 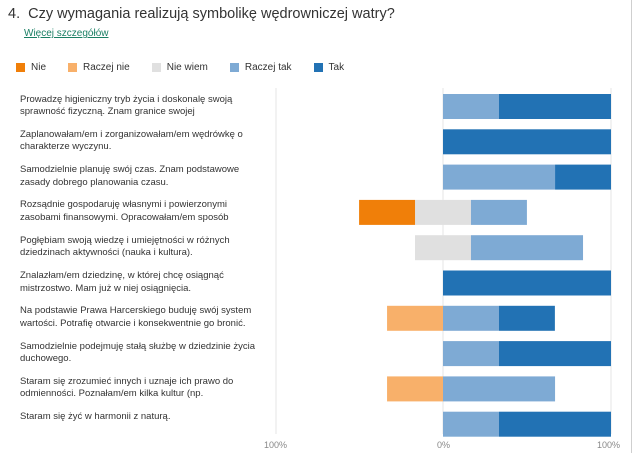 I want to click on bar-nie-wiem-row-4-right, so click(x=457, y=248).